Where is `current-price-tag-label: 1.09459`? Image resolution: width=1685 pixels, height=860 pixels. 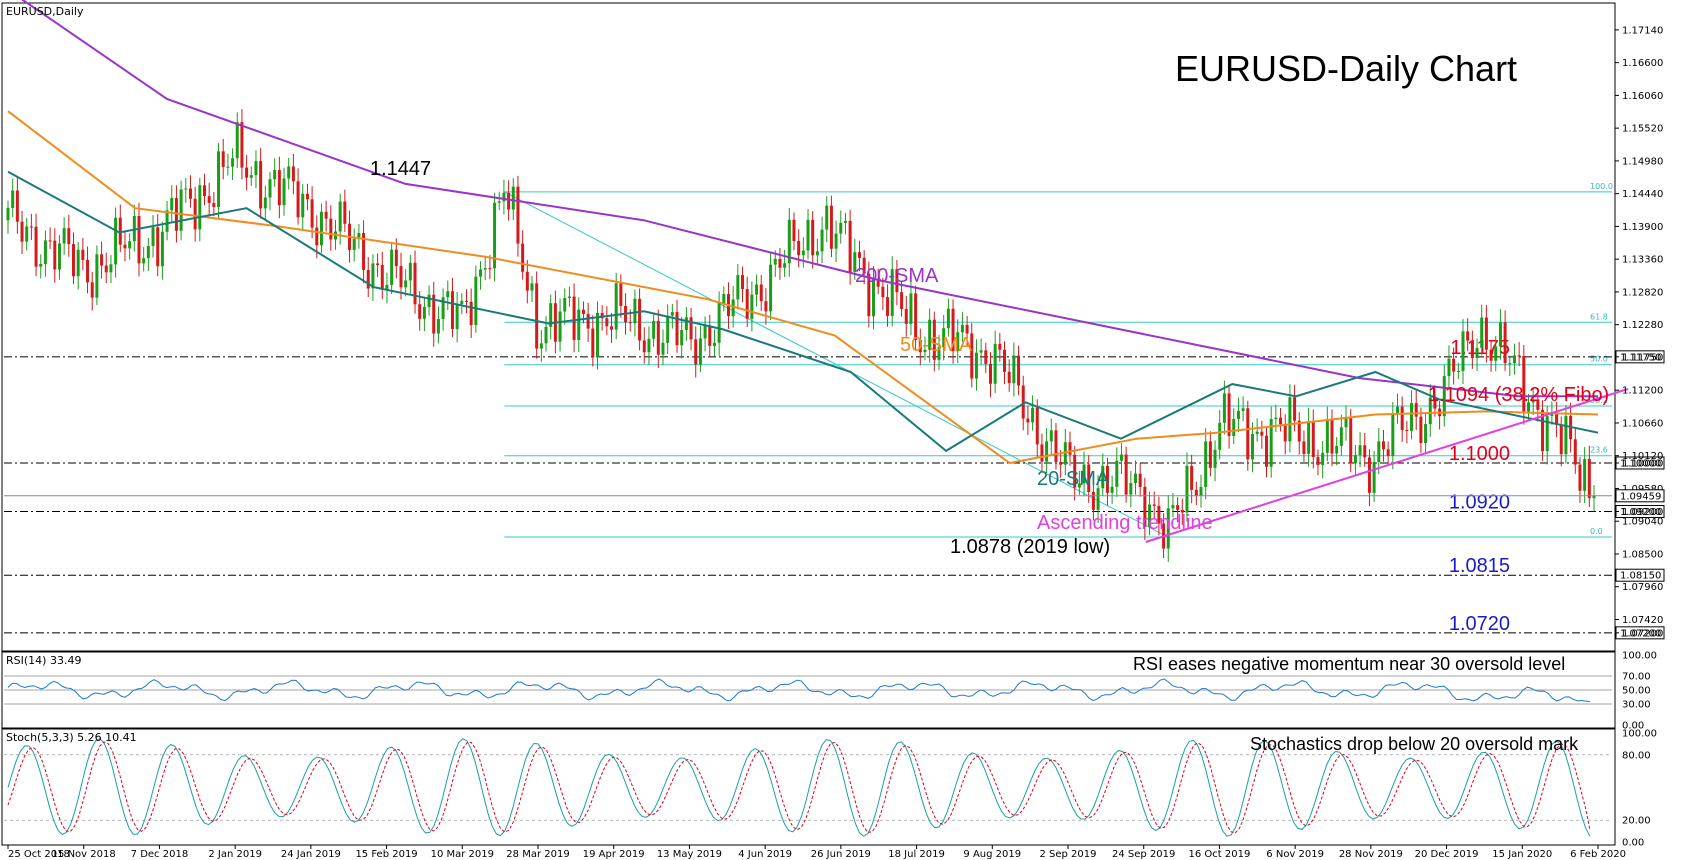
current-price-tag-label: 1.09459 is located at coordinates (1640, 496).